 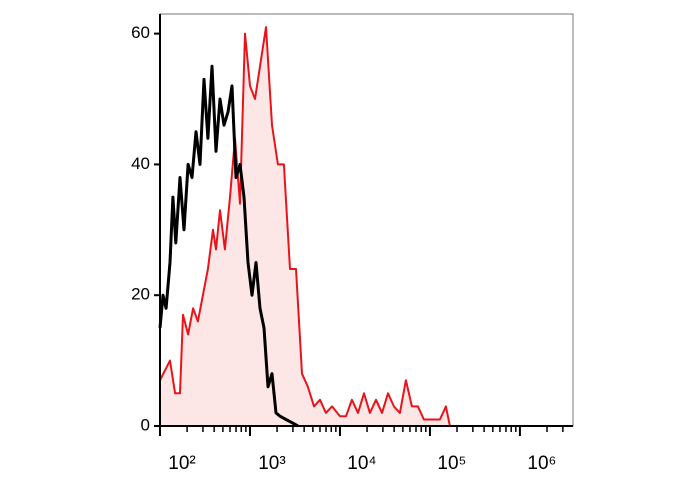 What do you see at coordinates (451, 463) in the screenshot?
I see `x-tick-label: 10⁵` at bounding box center [451, 463].